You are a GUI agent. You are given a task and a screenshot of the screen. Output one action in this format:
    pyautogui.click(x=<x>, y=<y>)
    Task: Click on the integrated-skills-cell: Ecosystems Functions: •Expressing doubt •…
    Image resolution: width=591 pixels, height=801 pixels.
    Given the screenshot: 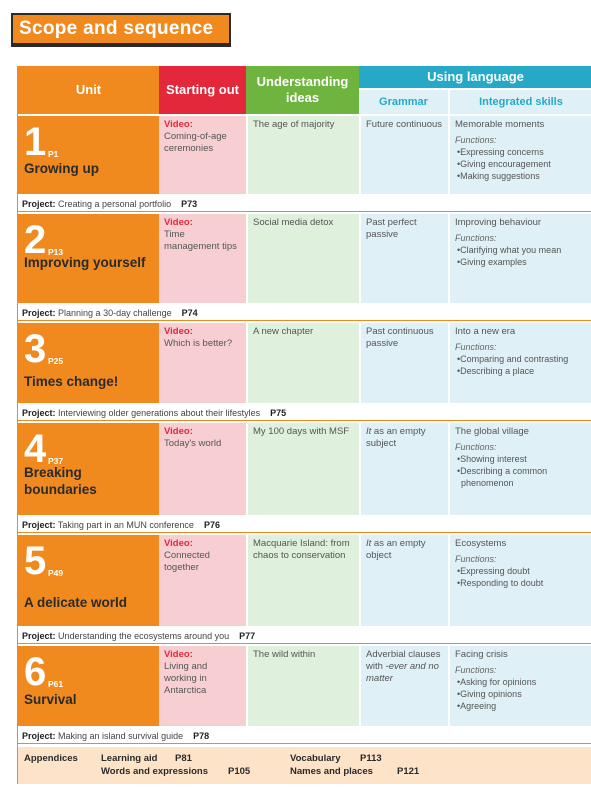 What is the action you would take?
    pyautogui.click(x=520, y=580)
    